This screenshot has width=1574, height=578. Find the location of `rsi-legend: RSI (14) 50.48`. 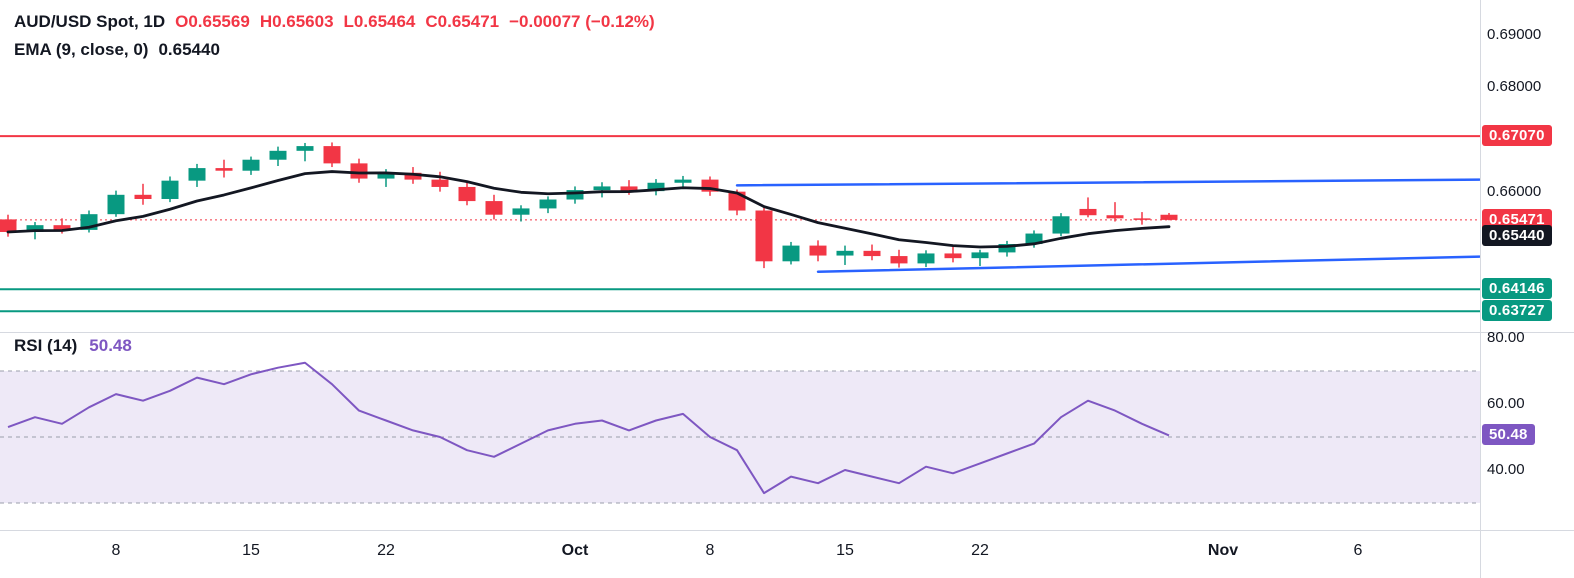

rsi-legend: RSI (14) 50.48 is located at coordinates (73, 346).